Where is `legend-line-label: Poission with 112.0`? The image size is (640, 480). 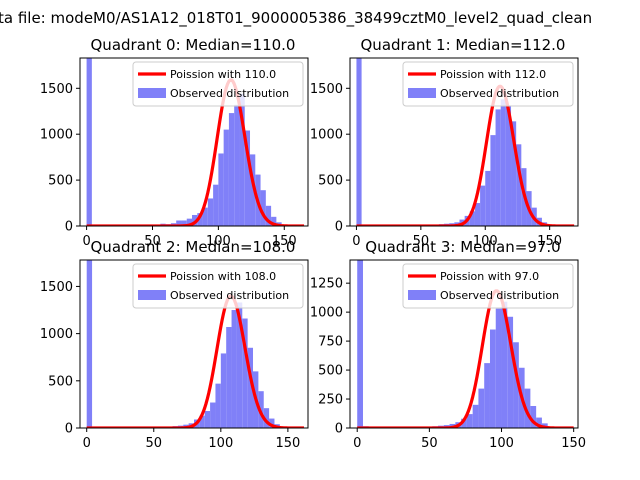
legend-line-label: Poission with 112.0 is located at coordinates (493, 74).